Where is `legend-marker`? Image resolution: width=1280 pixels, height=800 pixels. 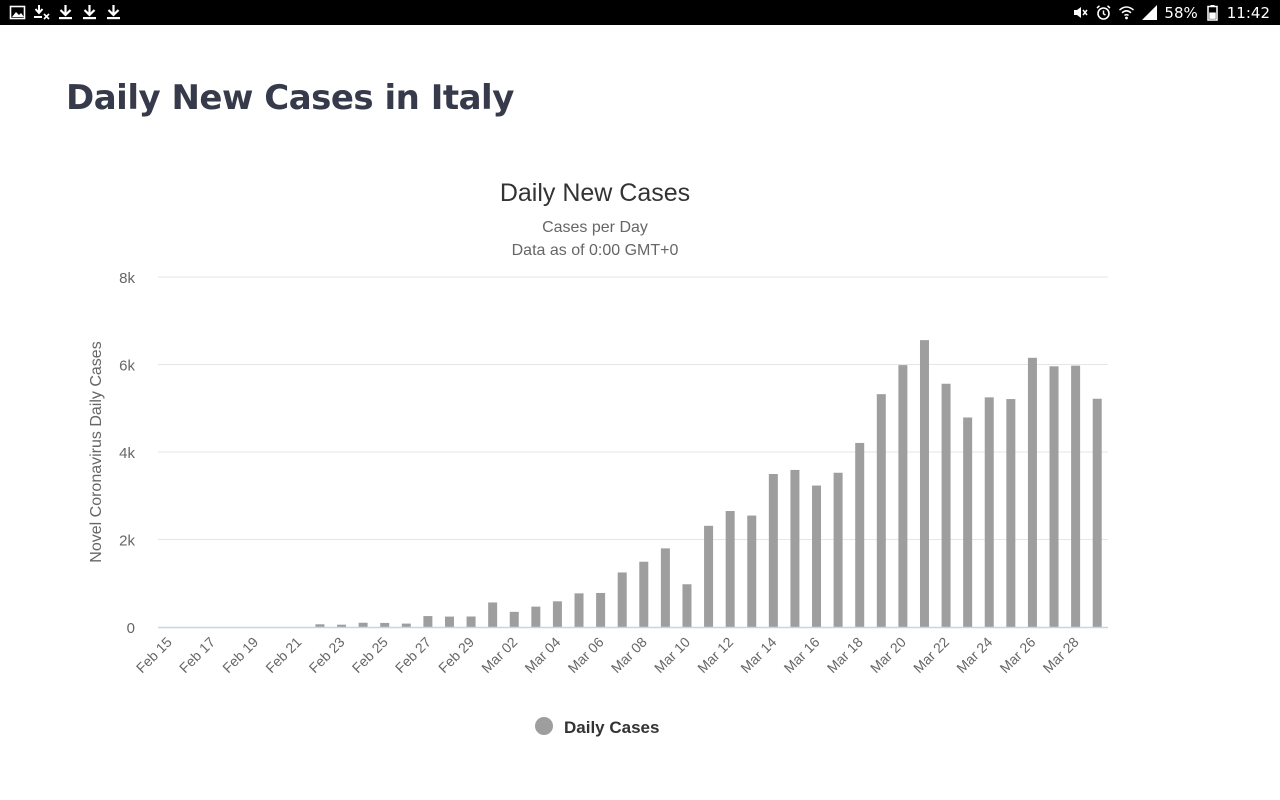 legend-marker is located at coordinates (544, 726).